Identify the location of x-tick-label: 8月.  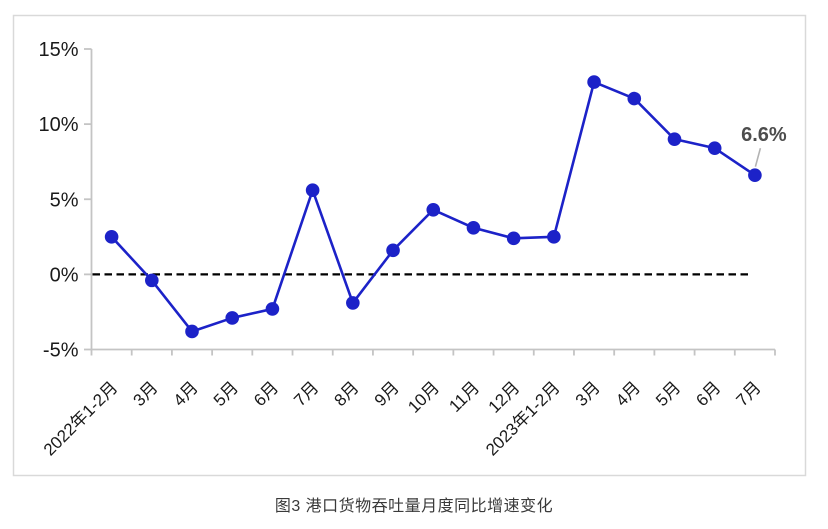
(347, 394).